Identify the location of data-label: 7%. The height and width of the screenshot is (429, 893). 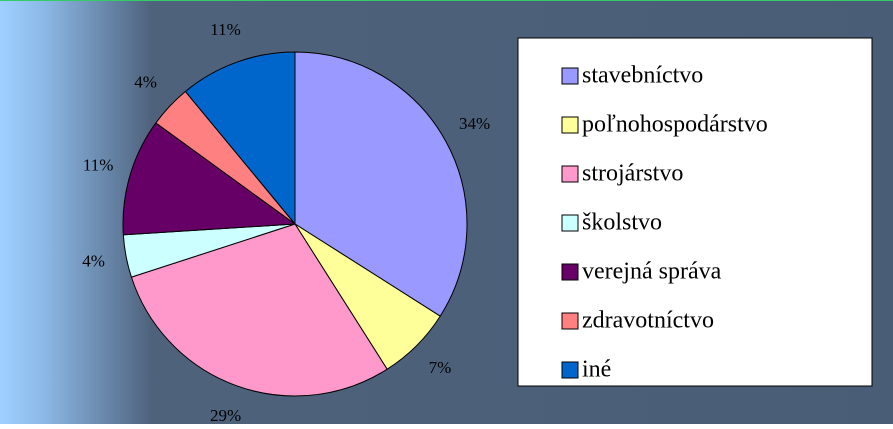
(440, 367).